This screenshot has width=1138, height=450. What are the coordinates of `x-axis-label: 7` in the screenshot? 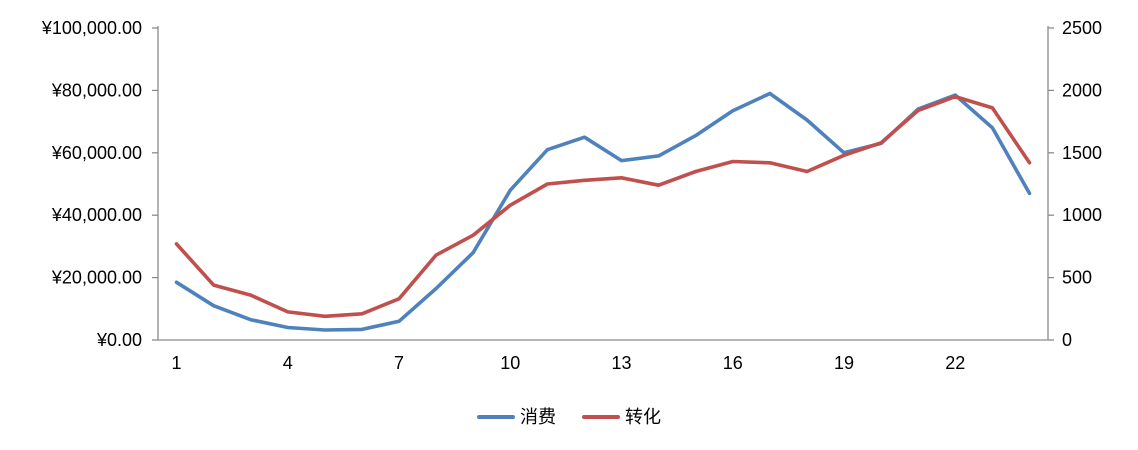 It's located at (399, 363).